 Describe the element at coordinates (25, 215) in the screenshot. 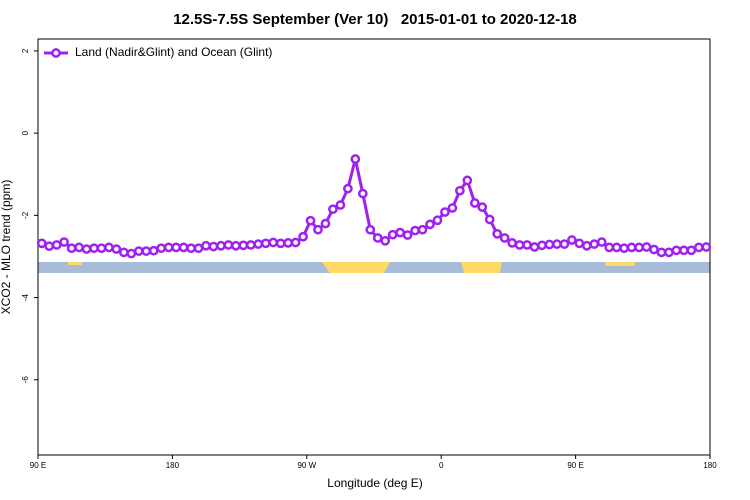

I see `y-tick-label: -2` at that location.